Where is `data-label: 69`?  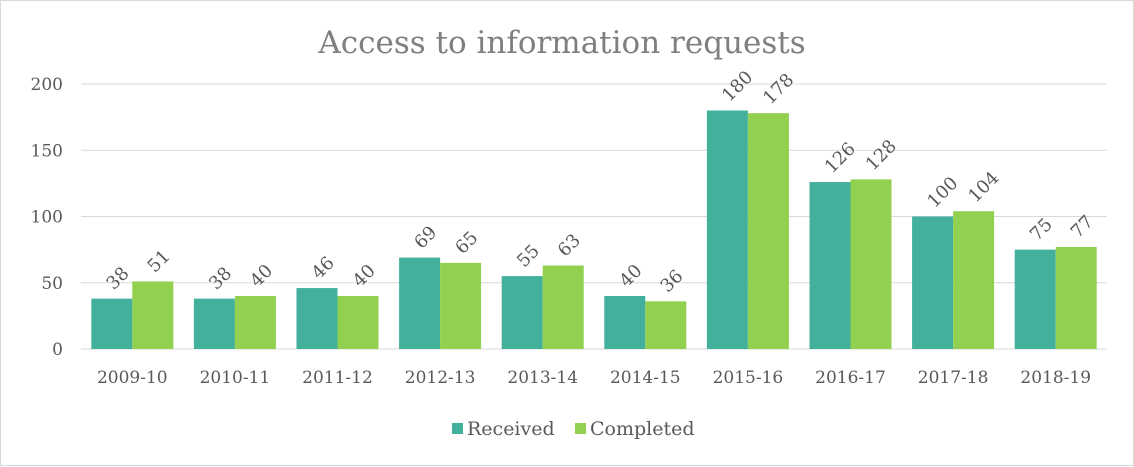 data-label: 69 is located at coordinates (425, 237).